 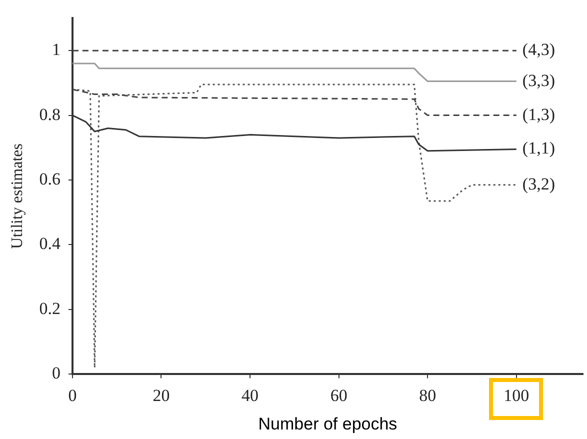 What do you see at coordinates (538, 50) in the screenshot?
I see `series-label: (4,3)` at bounding box center [538, 50].